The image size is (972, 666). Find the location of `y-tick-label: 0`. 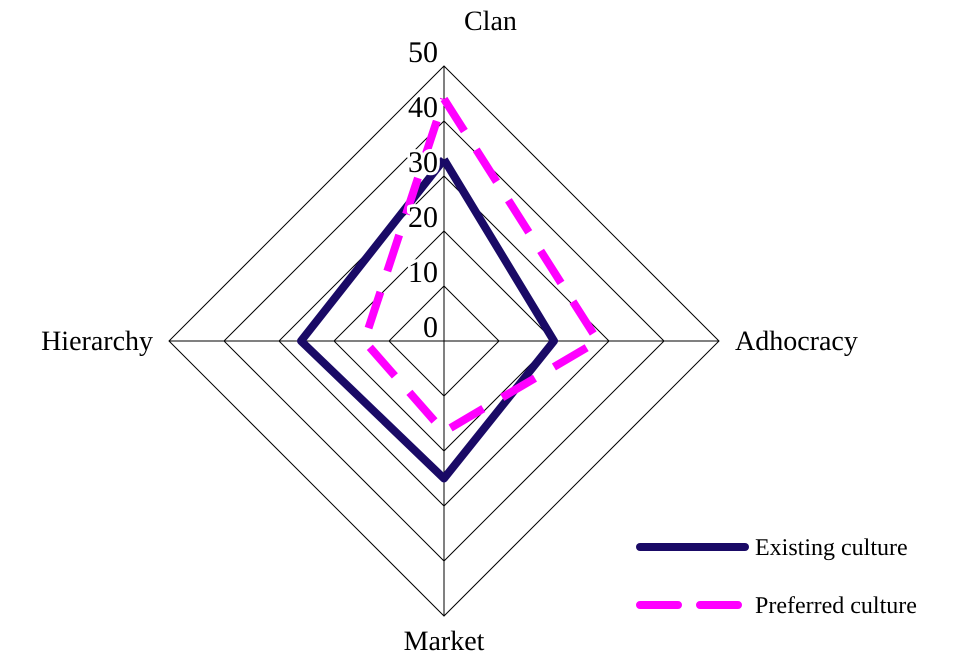

y-tick-label: 0 is located at coordinates (430, 327).